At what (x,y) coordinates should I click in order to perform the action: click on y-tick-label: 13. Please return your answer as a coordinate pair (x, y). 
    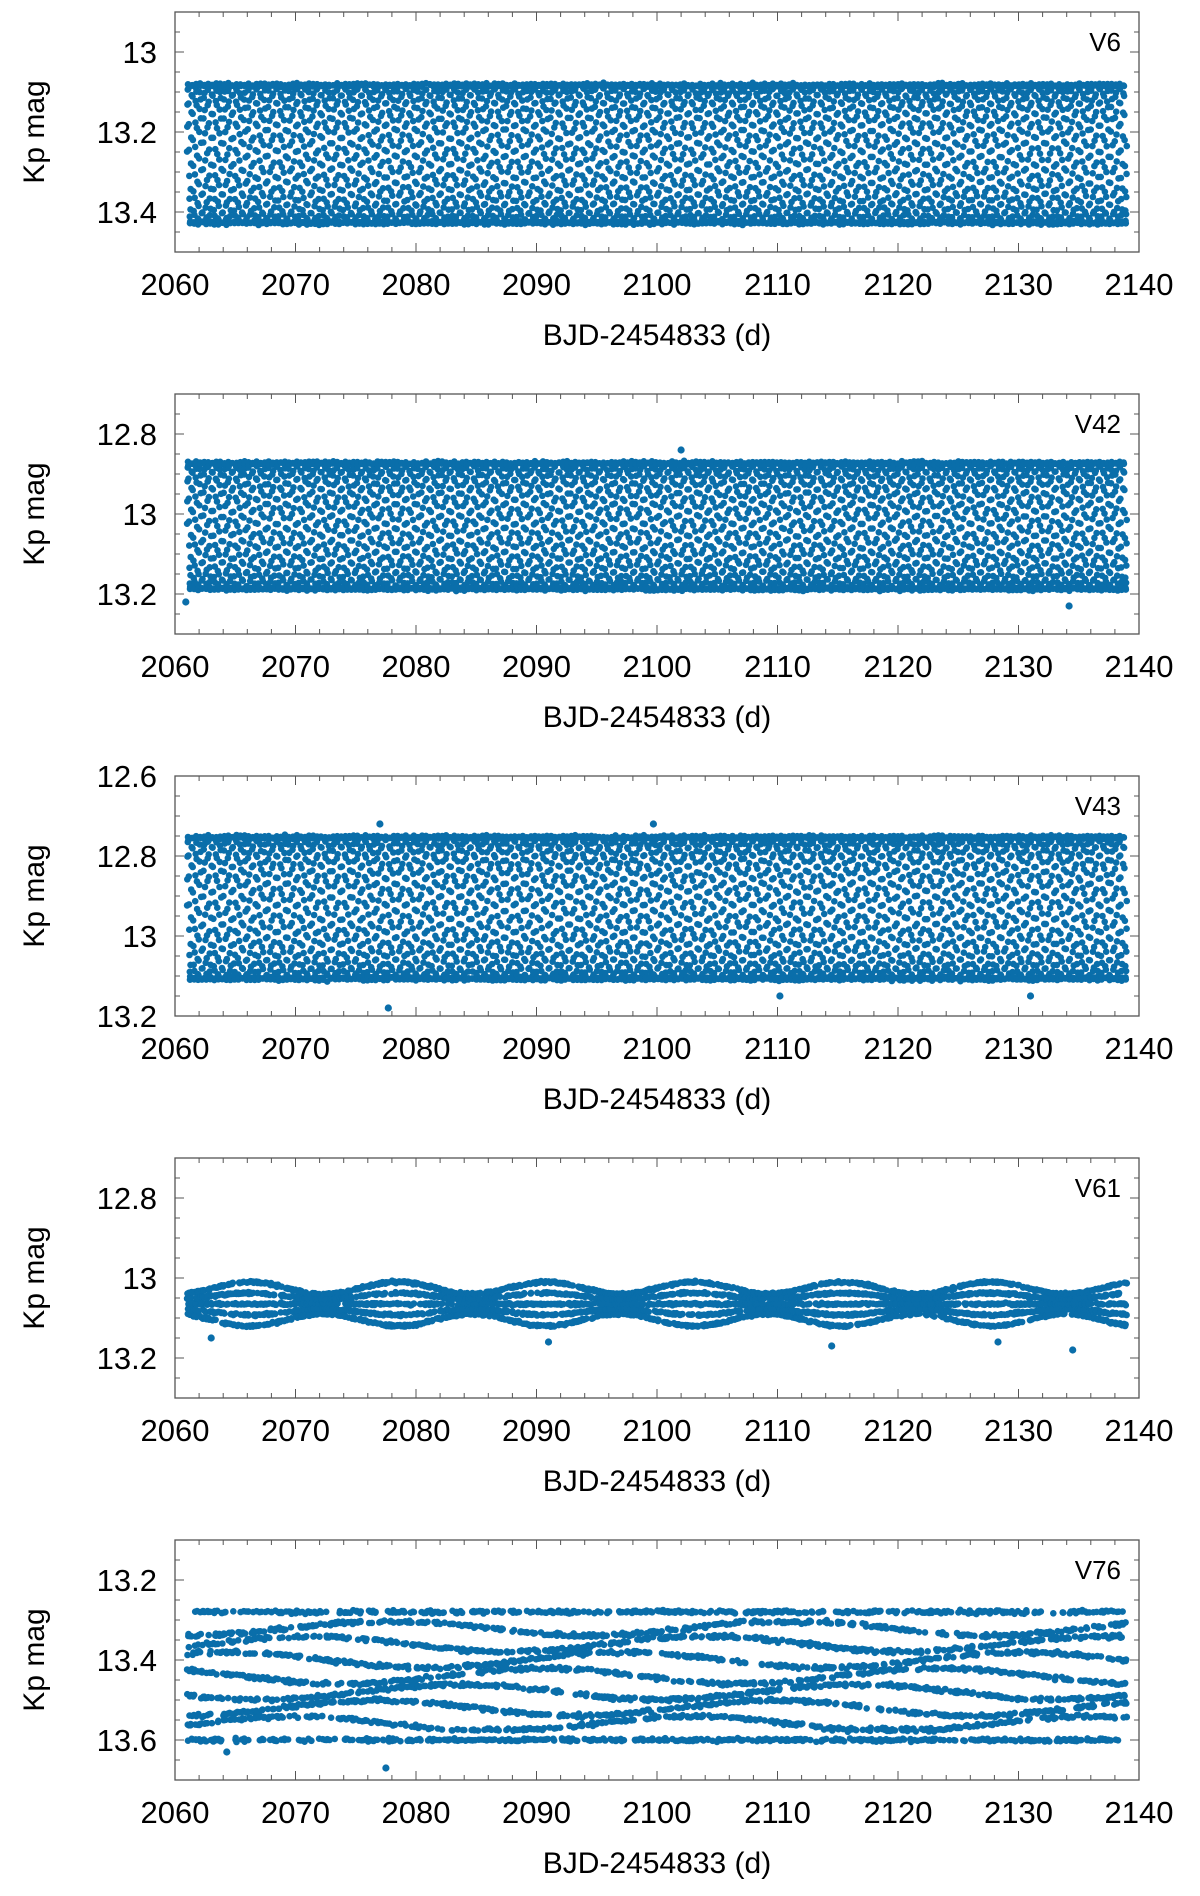
    Looking at the image, I should click on (140, 514).